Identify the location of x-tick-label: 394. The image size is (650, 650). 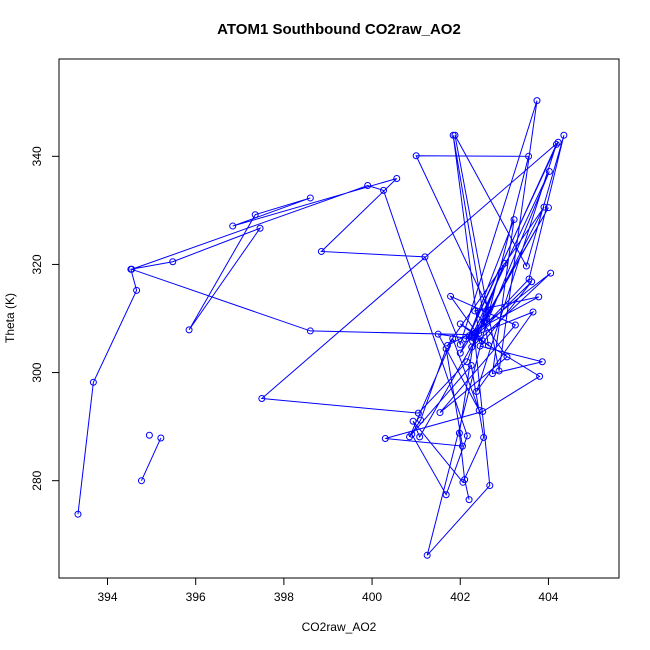
(107, 597).